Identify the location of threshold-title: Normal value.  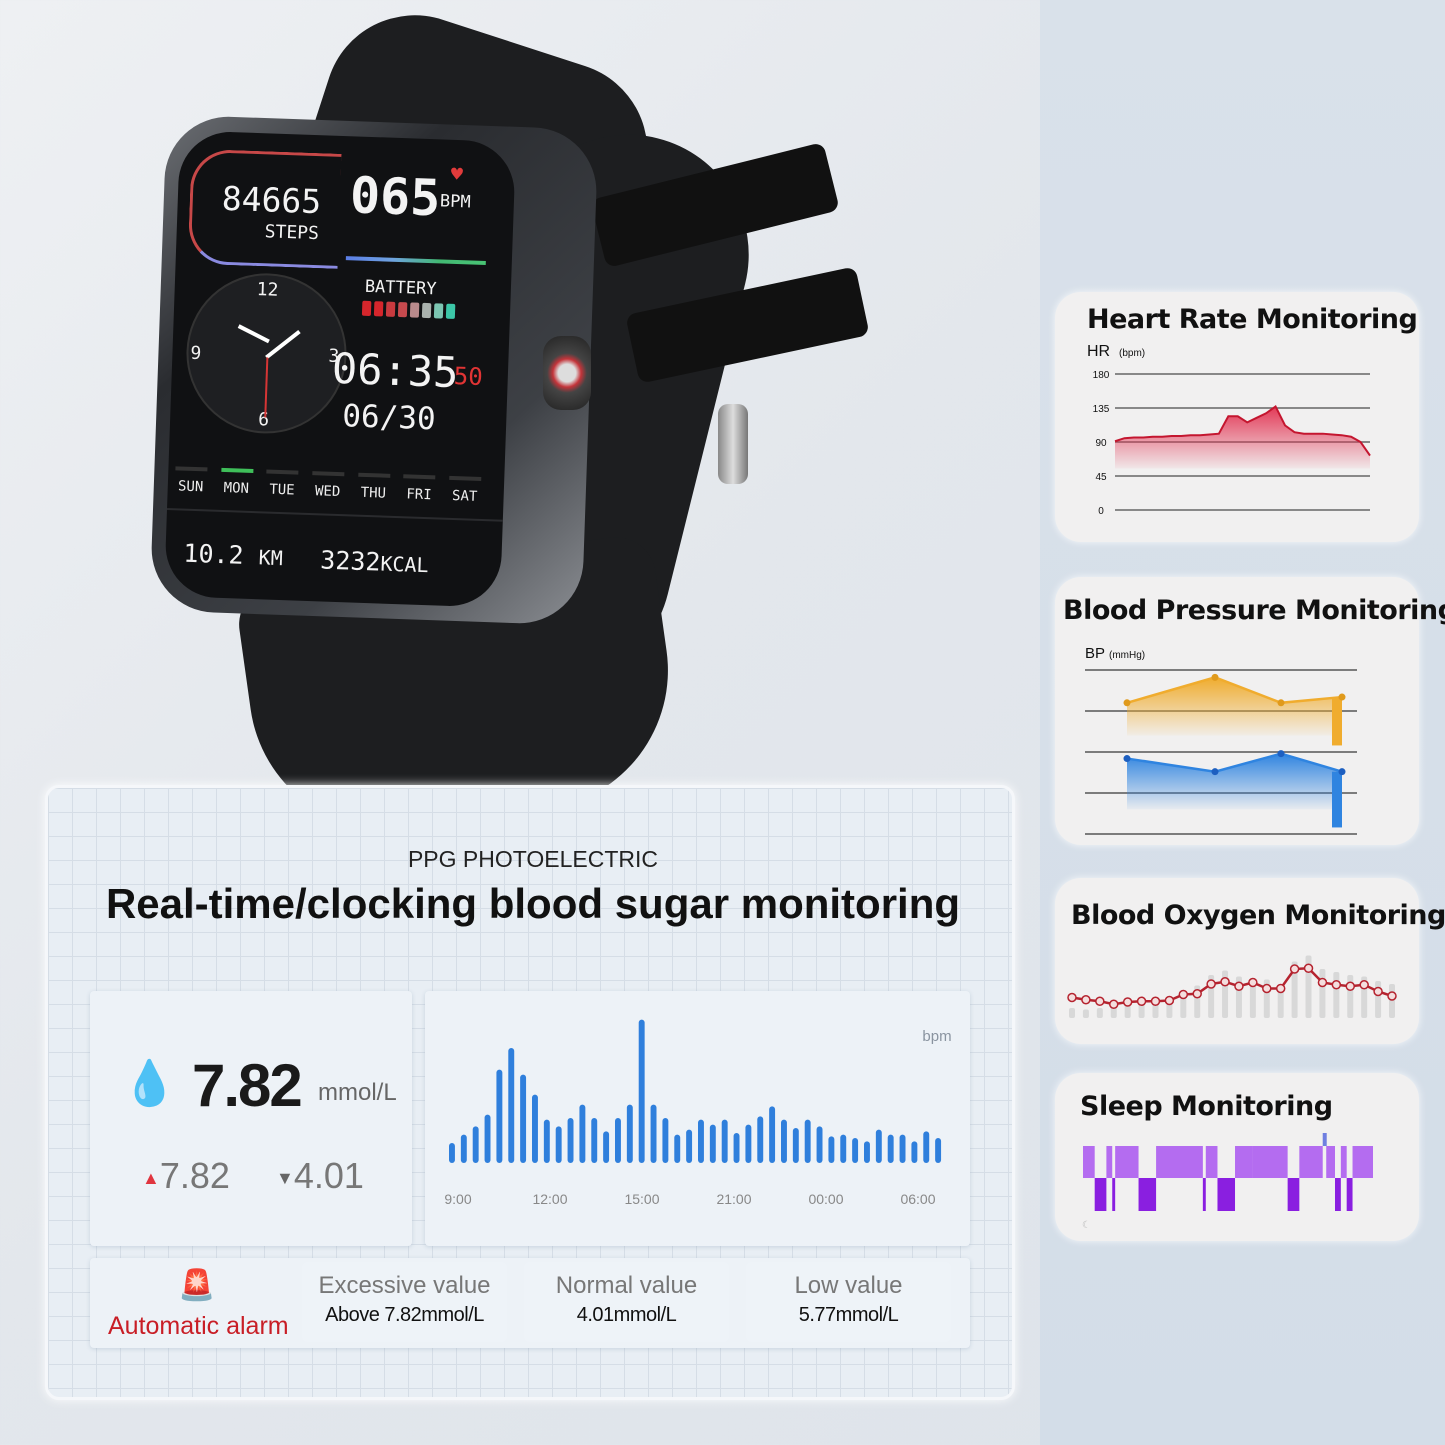
(626, 1285).